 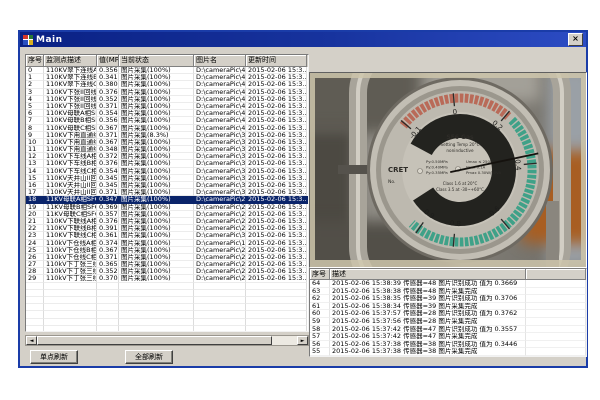 I want to click on close-icon: ×, so click(x=575, y=39).